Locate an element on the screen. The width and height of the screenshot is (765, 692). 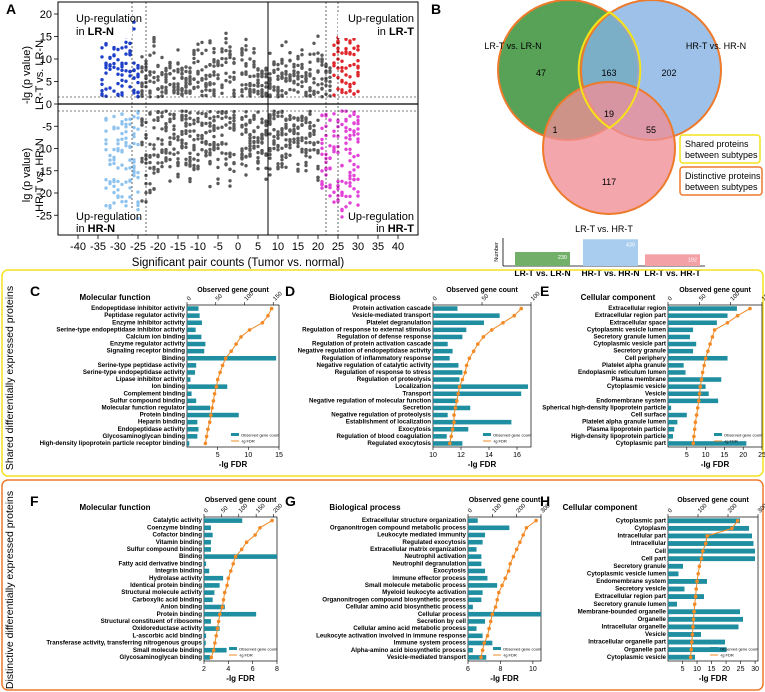
x-tick-label: -40 is located at coordinates (78, 247).